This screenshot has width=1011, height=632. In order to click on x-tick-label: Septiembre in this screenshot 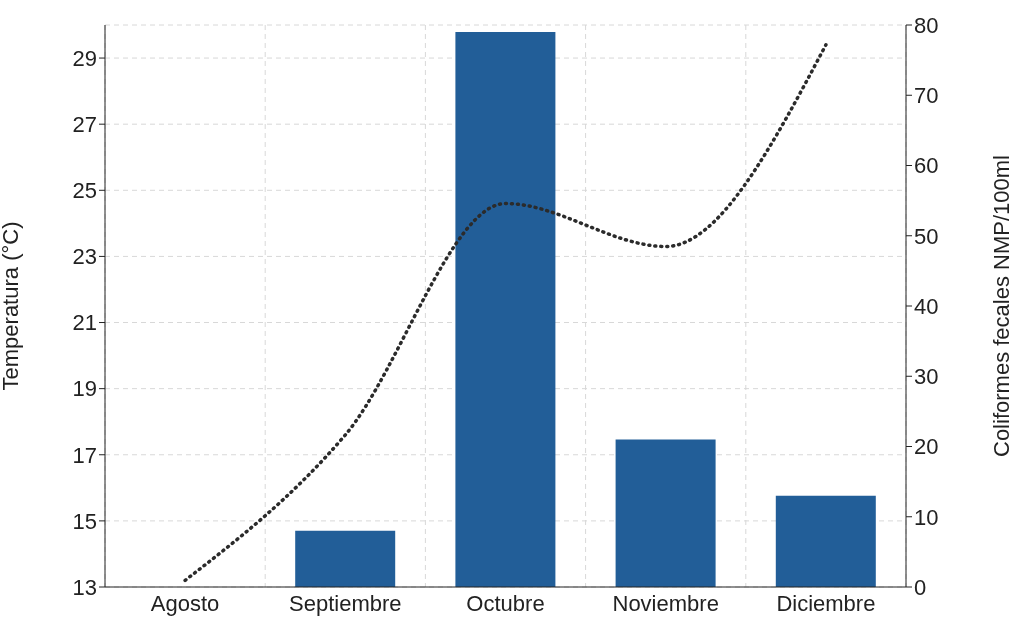, I will do `click(345, 603)`.